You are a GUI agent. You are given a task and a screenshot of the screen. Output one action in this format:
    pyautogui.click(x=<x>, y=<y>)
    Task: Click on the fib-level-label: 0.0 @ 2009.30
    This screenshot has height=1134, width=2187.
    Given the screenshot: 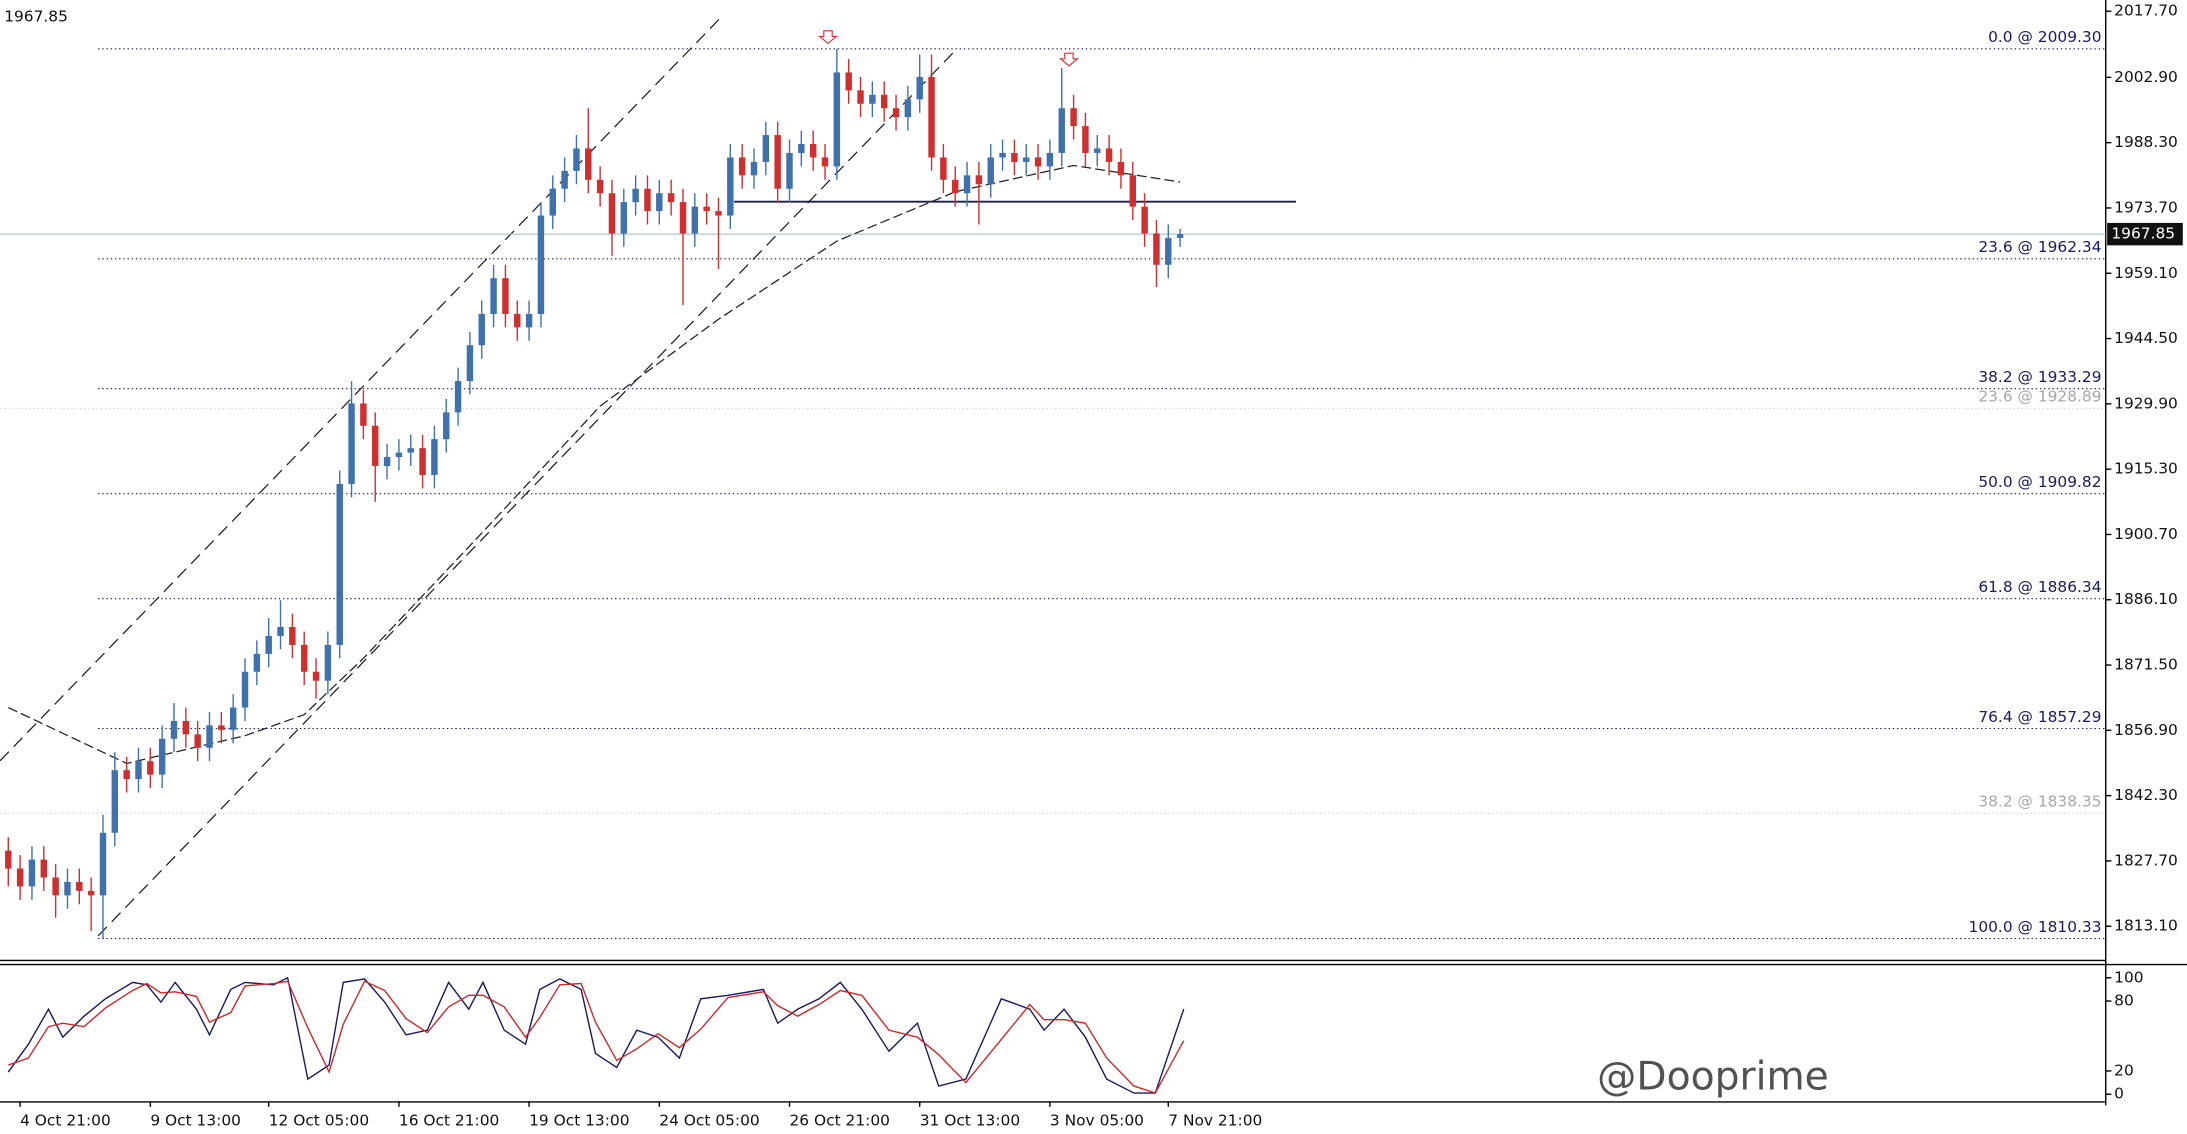 What is the action you would take?
    pyautogui.click(x=2044, y=37)
    